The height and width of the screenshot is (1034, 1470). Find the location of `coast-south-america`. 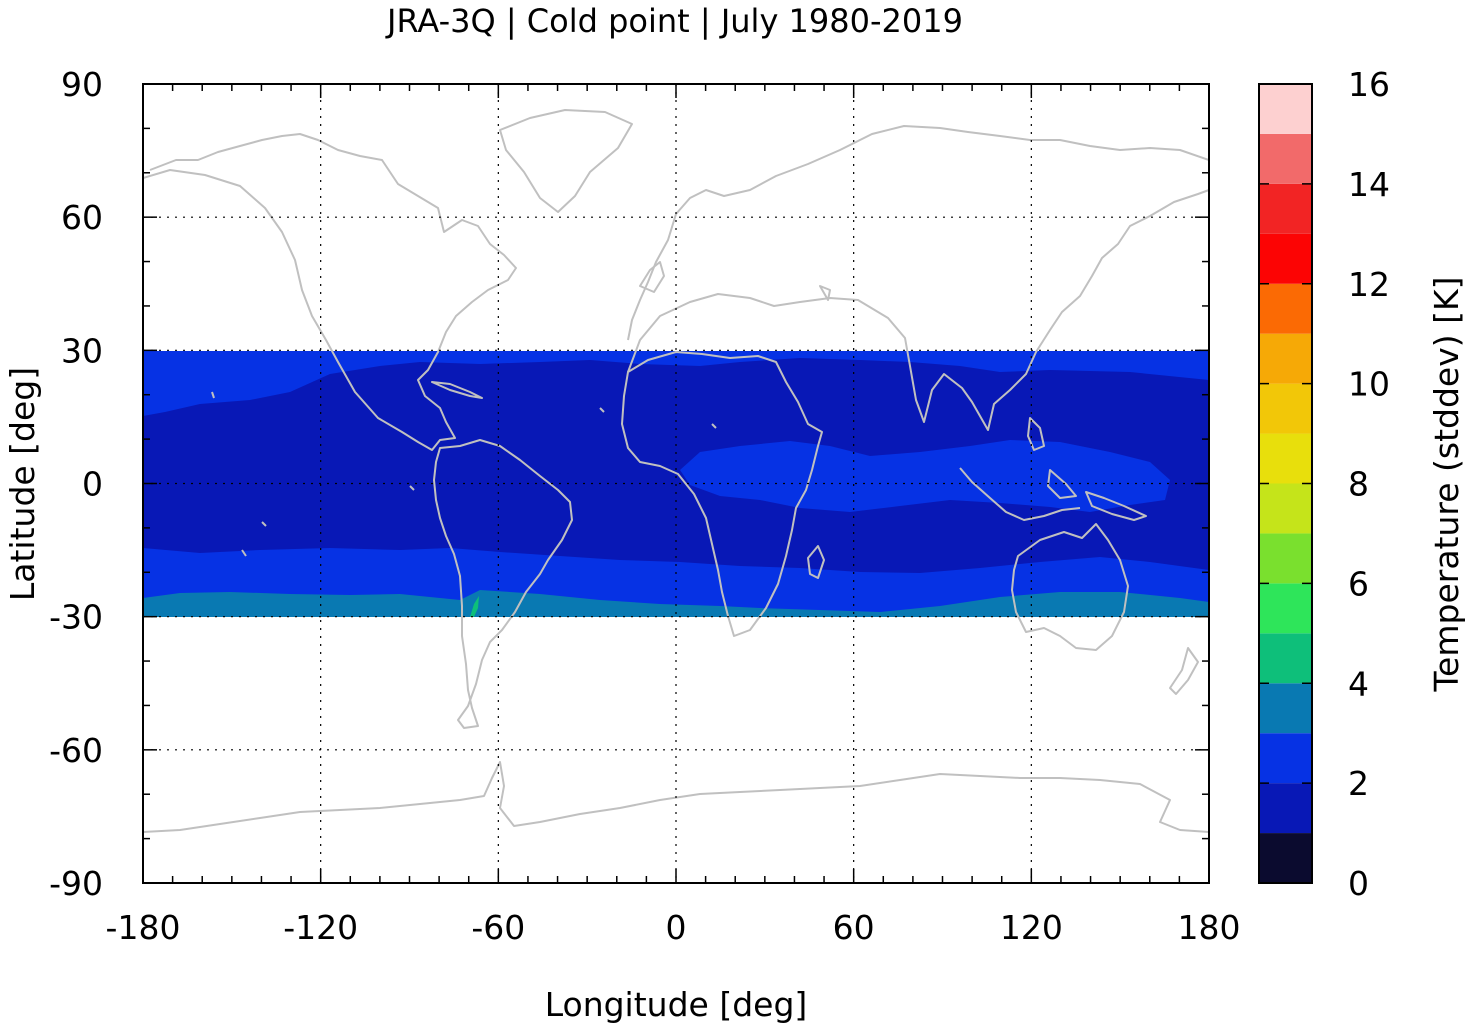

coast-south-america is located at coordinates (503, 584).